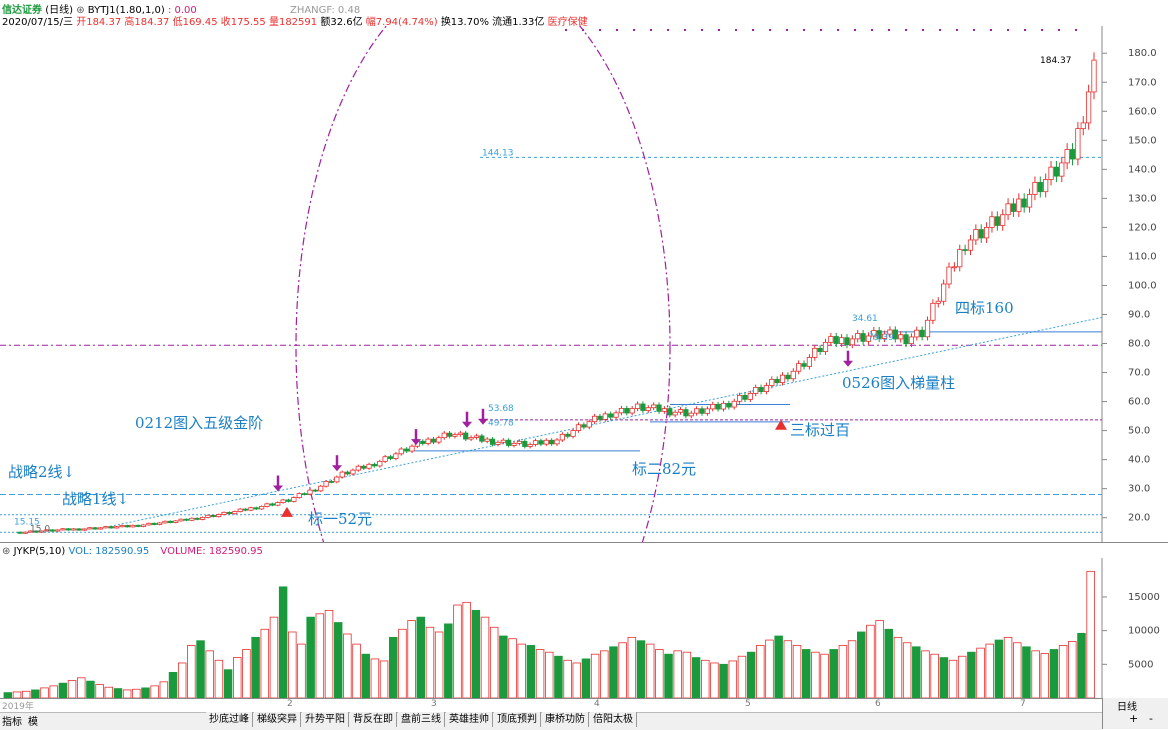 The image size is (1168, 730). Describe the element at coordinates (18, 707) in the screenshot. I see `year-label: 2019年` at that location.